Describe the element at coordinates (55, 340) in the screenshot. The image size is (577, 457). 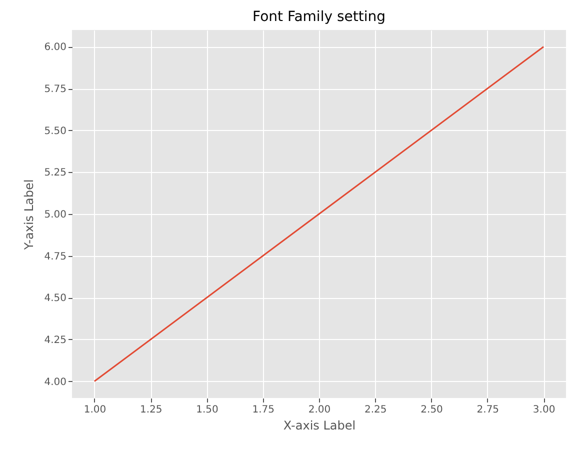
I see `y-tick-label: 4.25` at that location.